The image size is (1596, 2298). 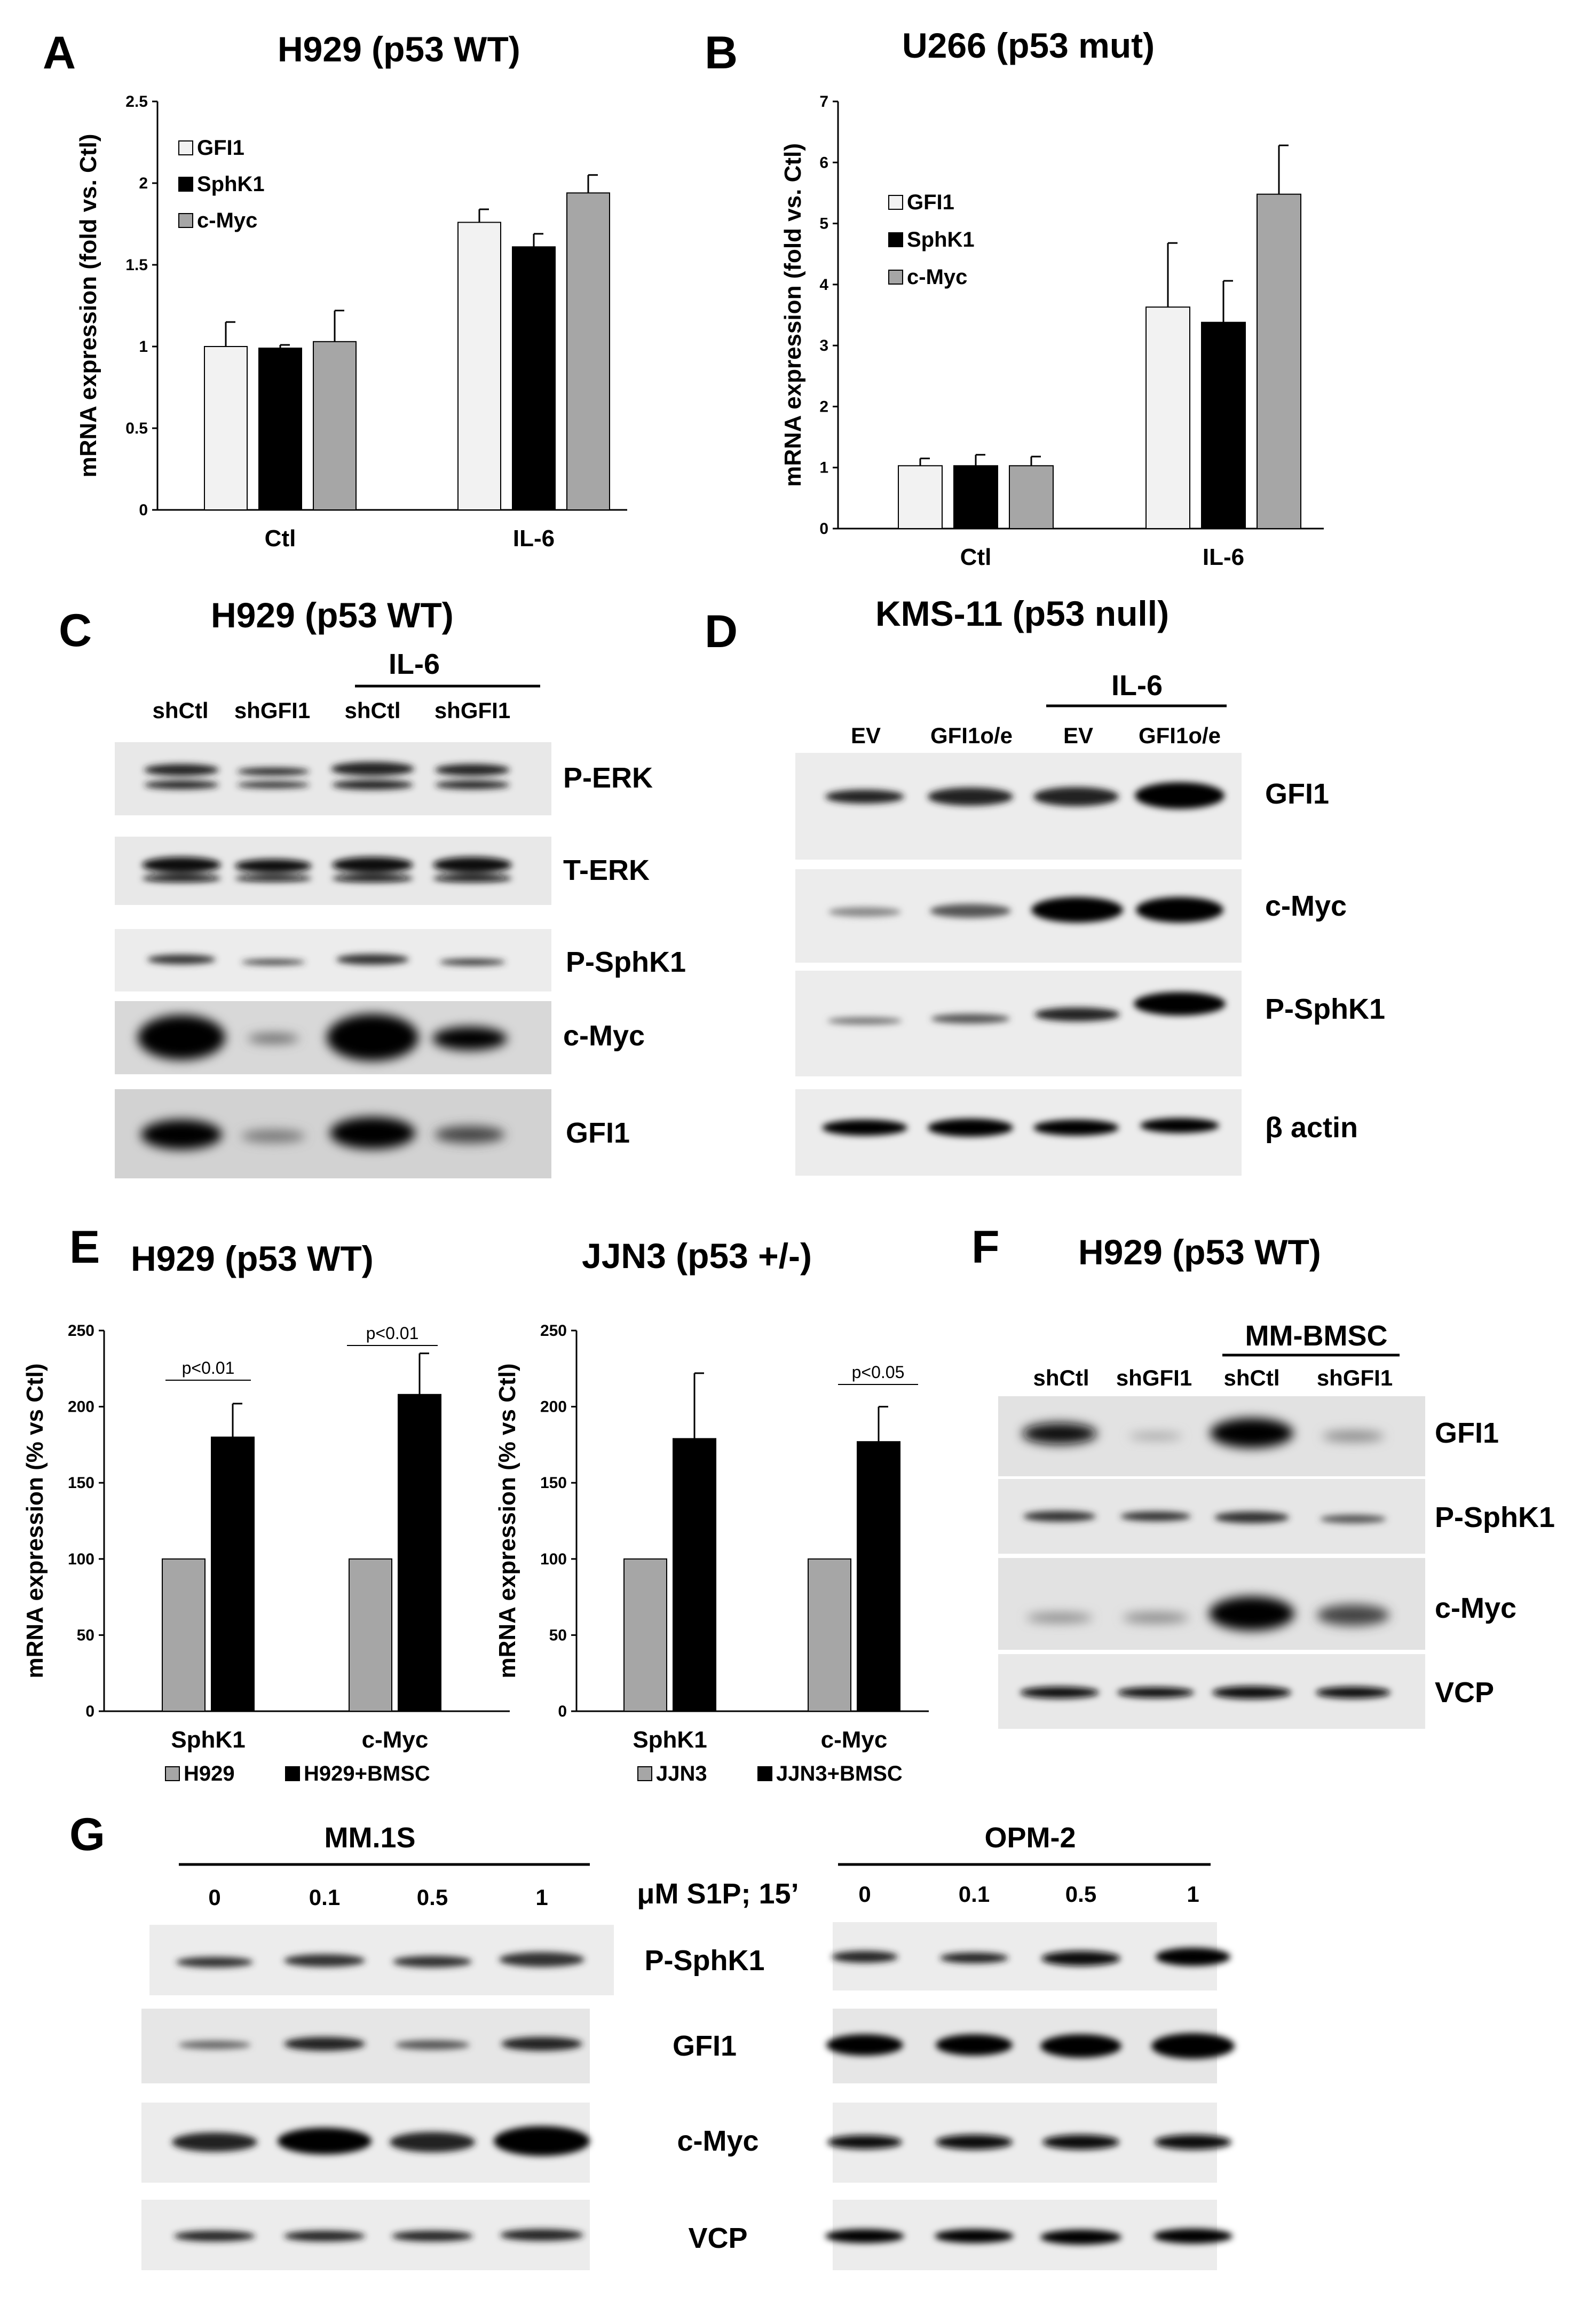 What do you see at coordinates (333, 960) in the screenshot?
I see `blot-c-p-sphk1` at bounding box center [333, 960].